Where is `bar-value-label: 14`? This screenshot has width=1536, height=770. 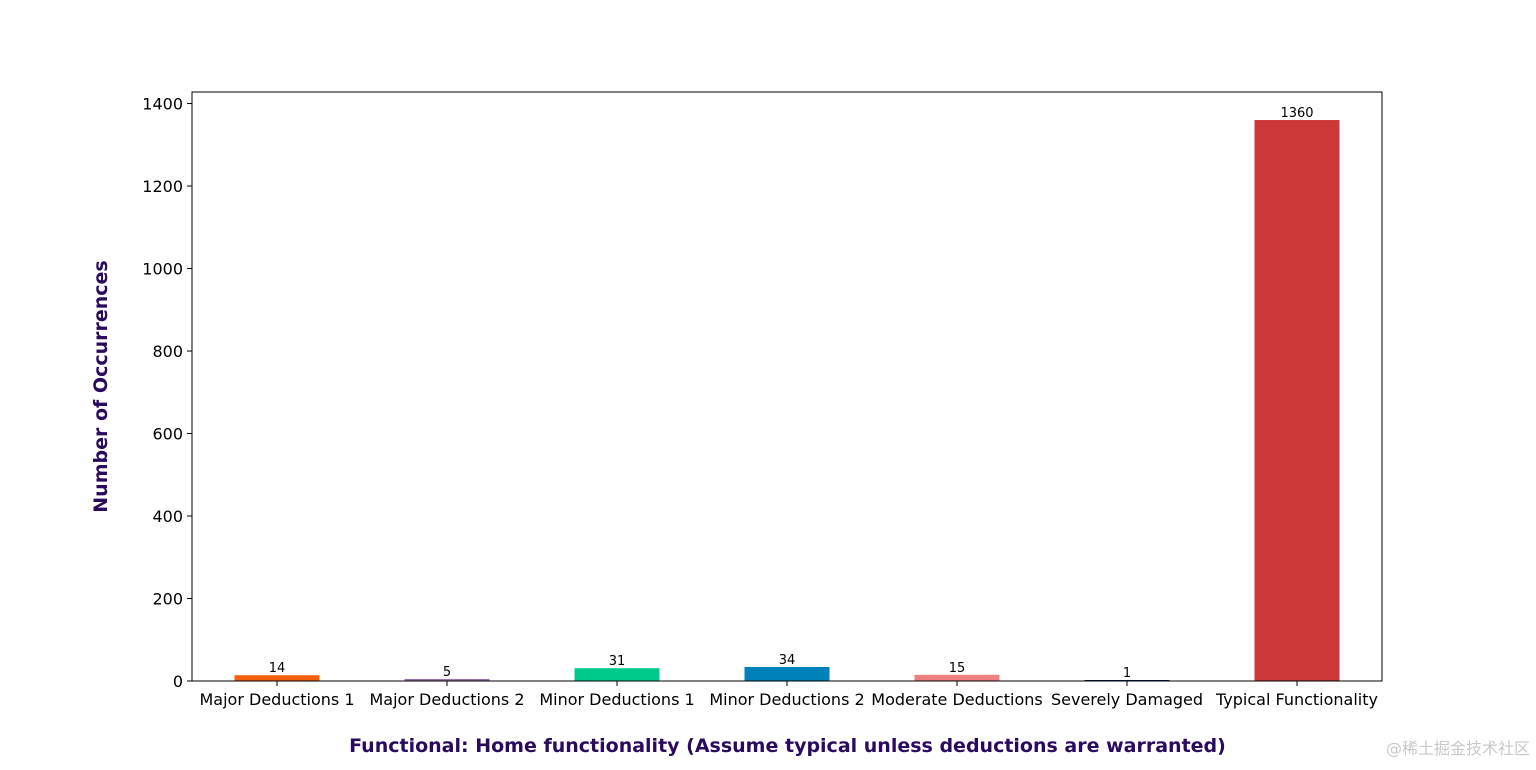
bar-value-label: 14 is located at coordinates (277, 668).